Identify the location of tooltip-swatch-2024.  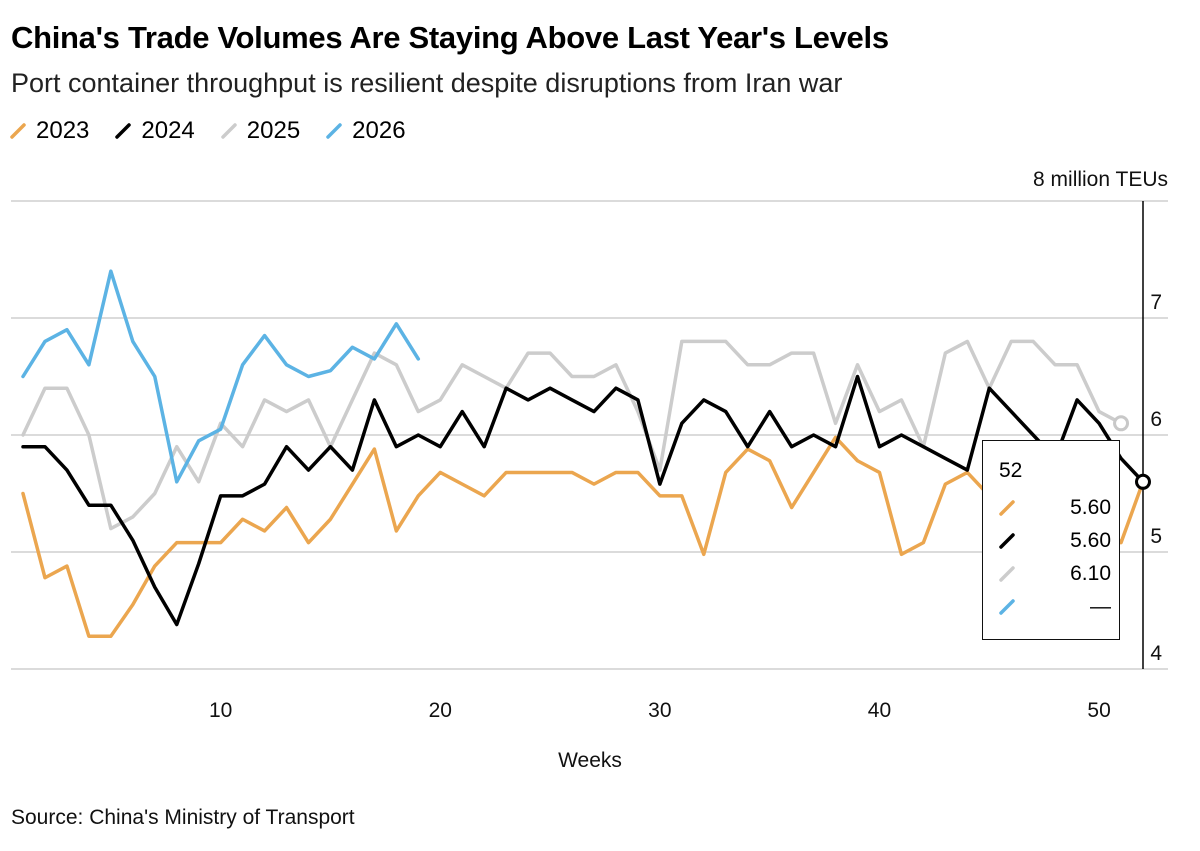
(1007, 541).